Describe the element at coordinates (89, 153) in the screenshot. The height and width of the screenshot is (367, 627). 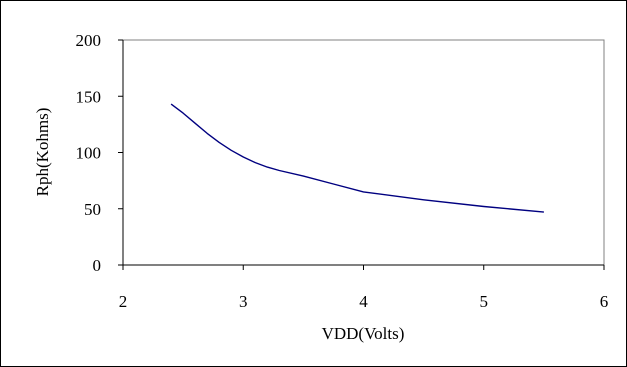
I see `y-tick-label: 100` at that location.